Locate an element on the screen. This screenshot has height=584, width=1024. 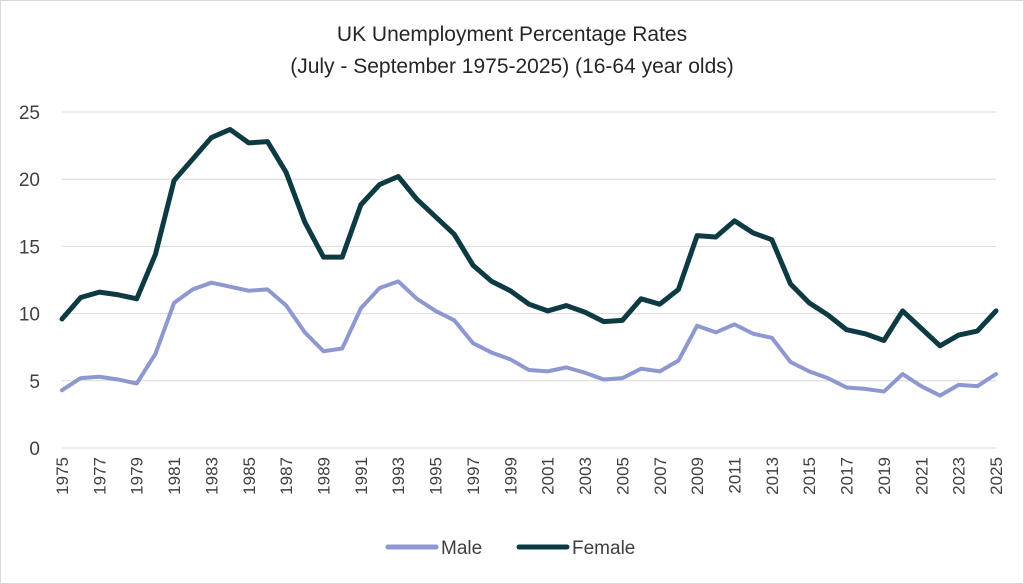
legend-male-label: Male is located at coordinates (461, 548).